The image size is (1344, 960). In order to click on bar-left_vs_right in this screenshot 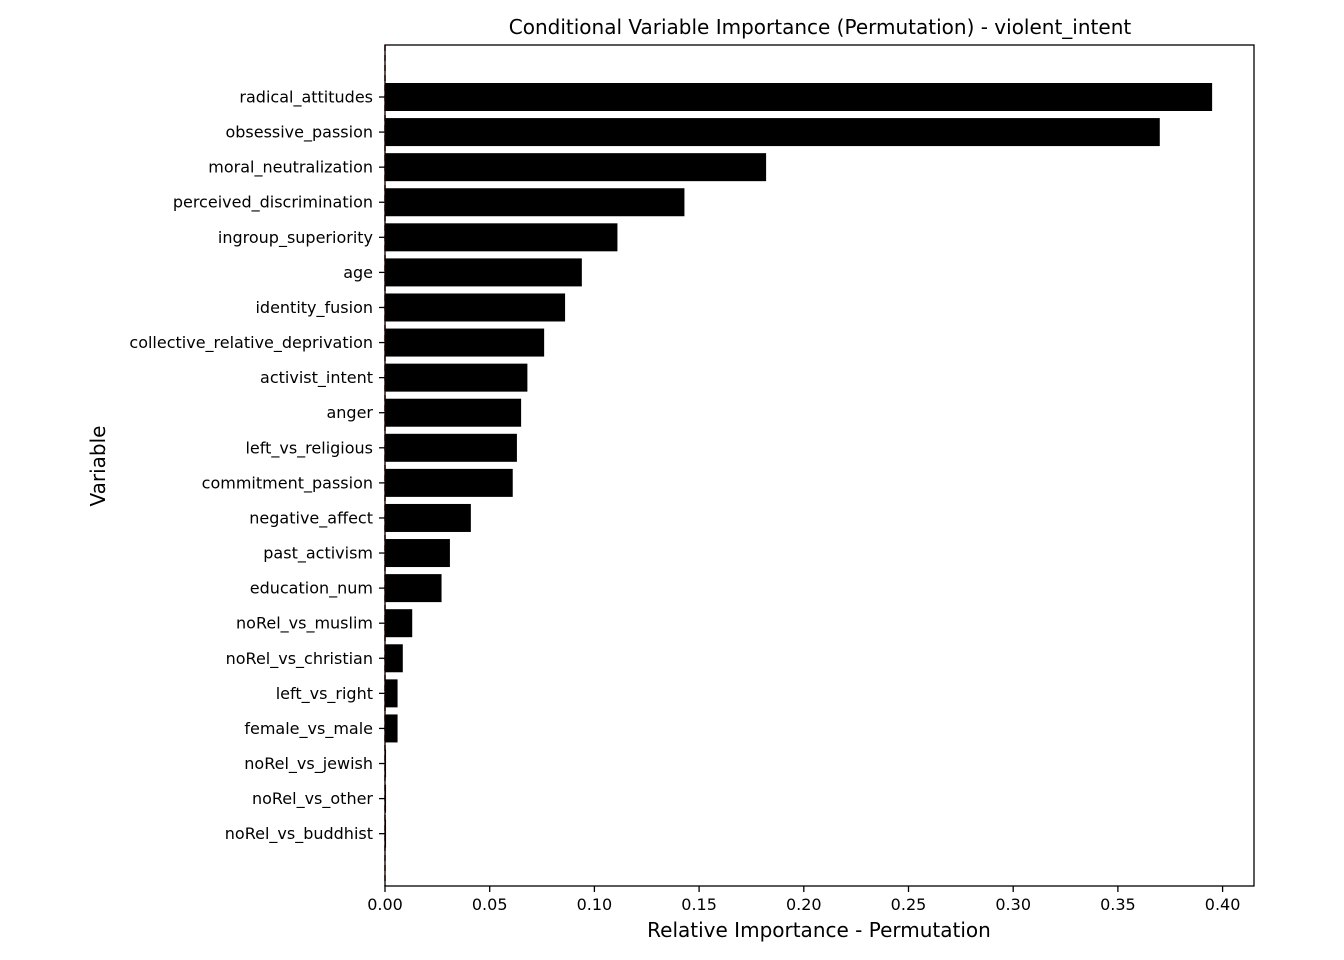, I will do `click(391, 693)`.